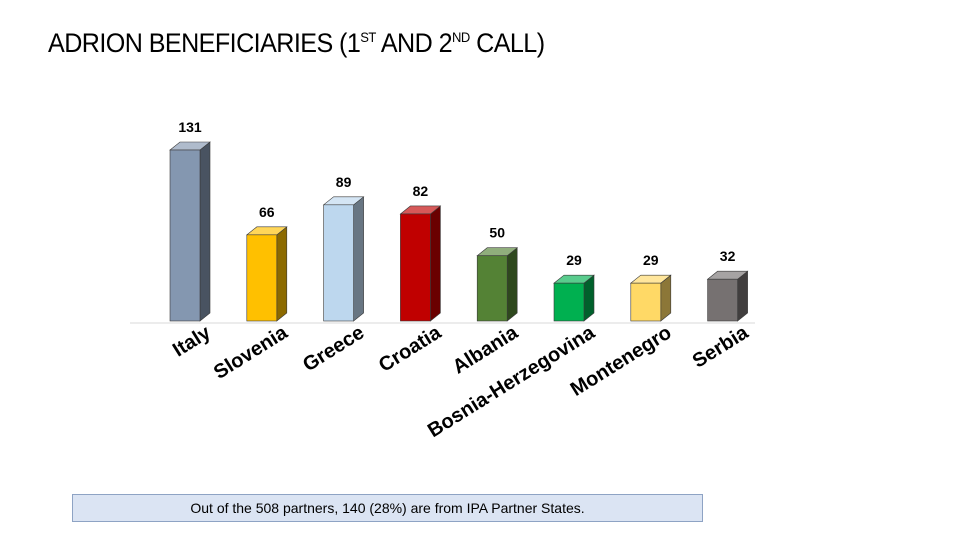  I want to click on bar-bosnia-herzegovina, so click(574, 298).